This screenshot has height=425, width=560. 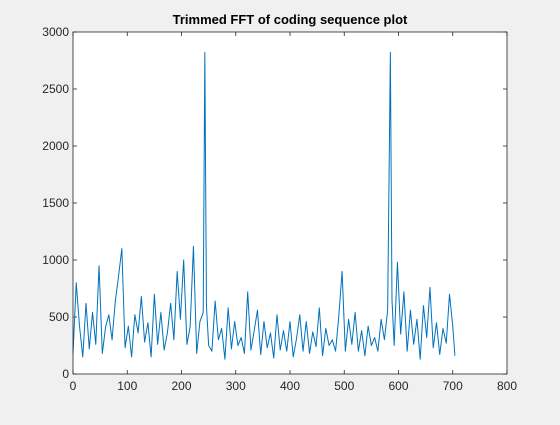 What do you see at coordinates (507, 386) in the screenshot?
I see `x-tick-label: 800` at bounding box center [507, 386].